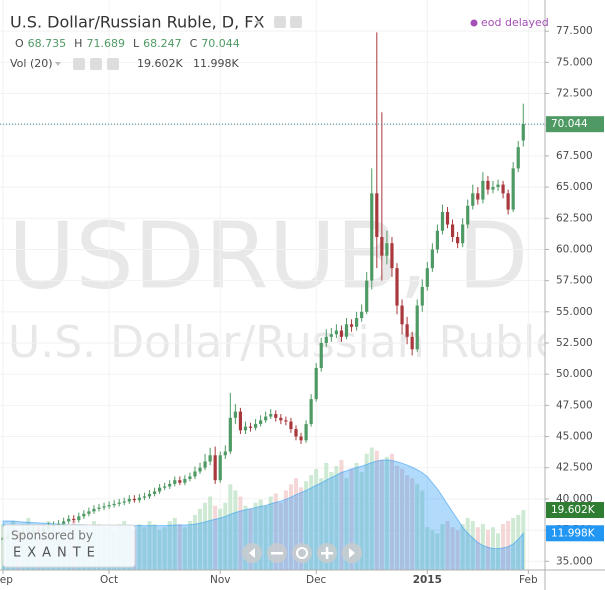 This screenshot has width=605, height=590. Describe the element at coordinates (574, 156) in the screenshot. I see `y-tick-label: 67.500` at that location.